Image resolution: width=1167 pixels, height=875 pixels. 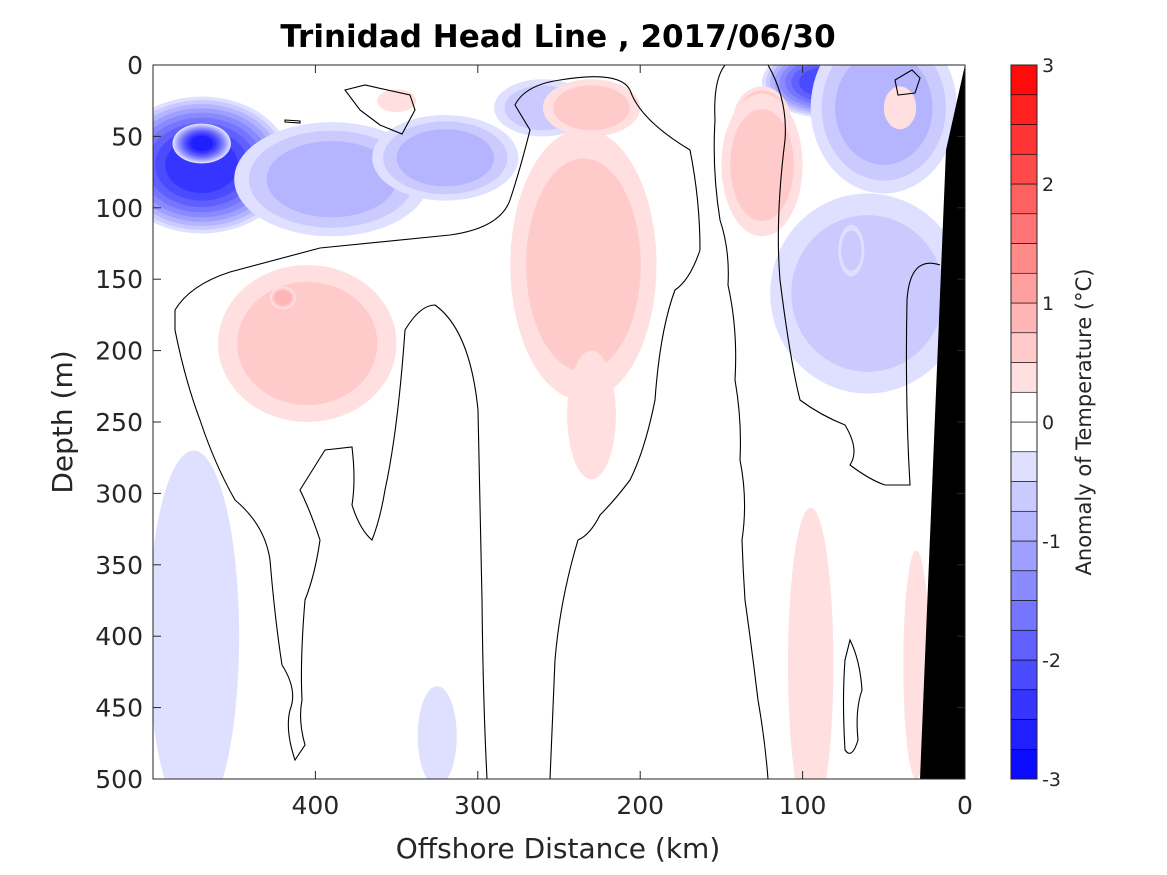 I want to click on y-tick-label: 300, so click(x=119, y=493).